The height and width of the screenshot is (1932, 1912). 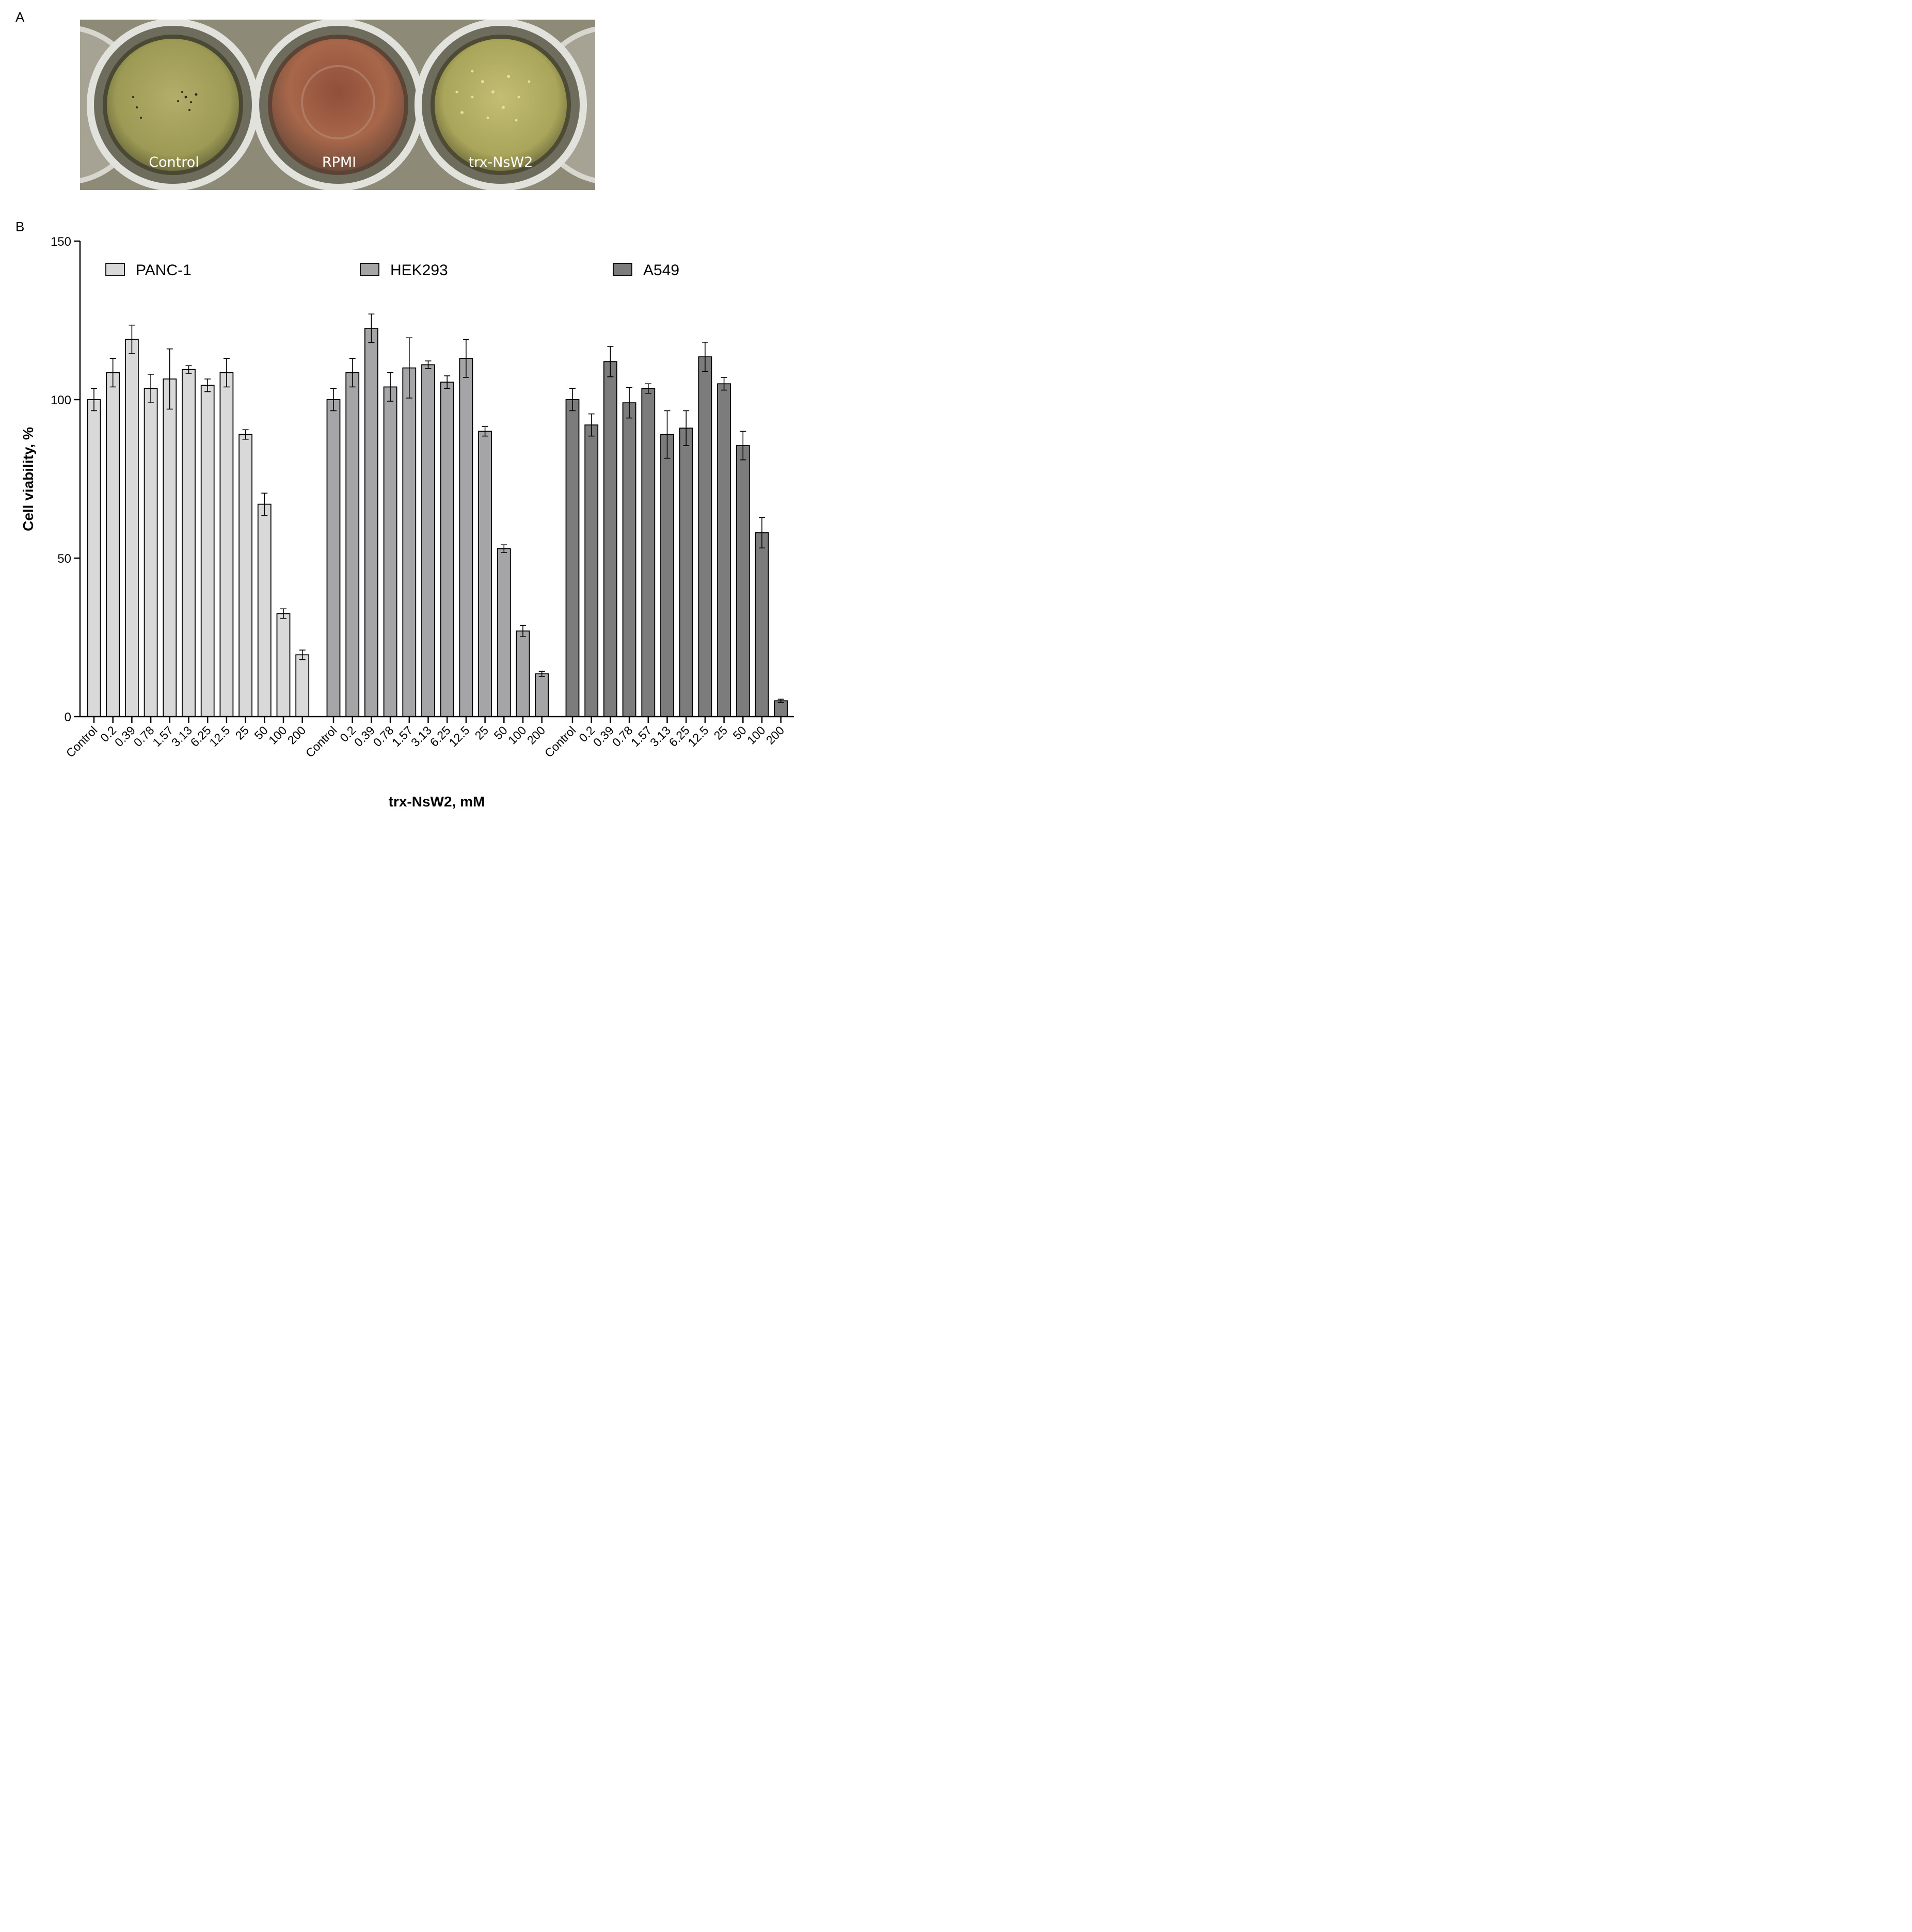 I want to click on y-ticks: 0 50 100 150, so click(x=65, y=479).